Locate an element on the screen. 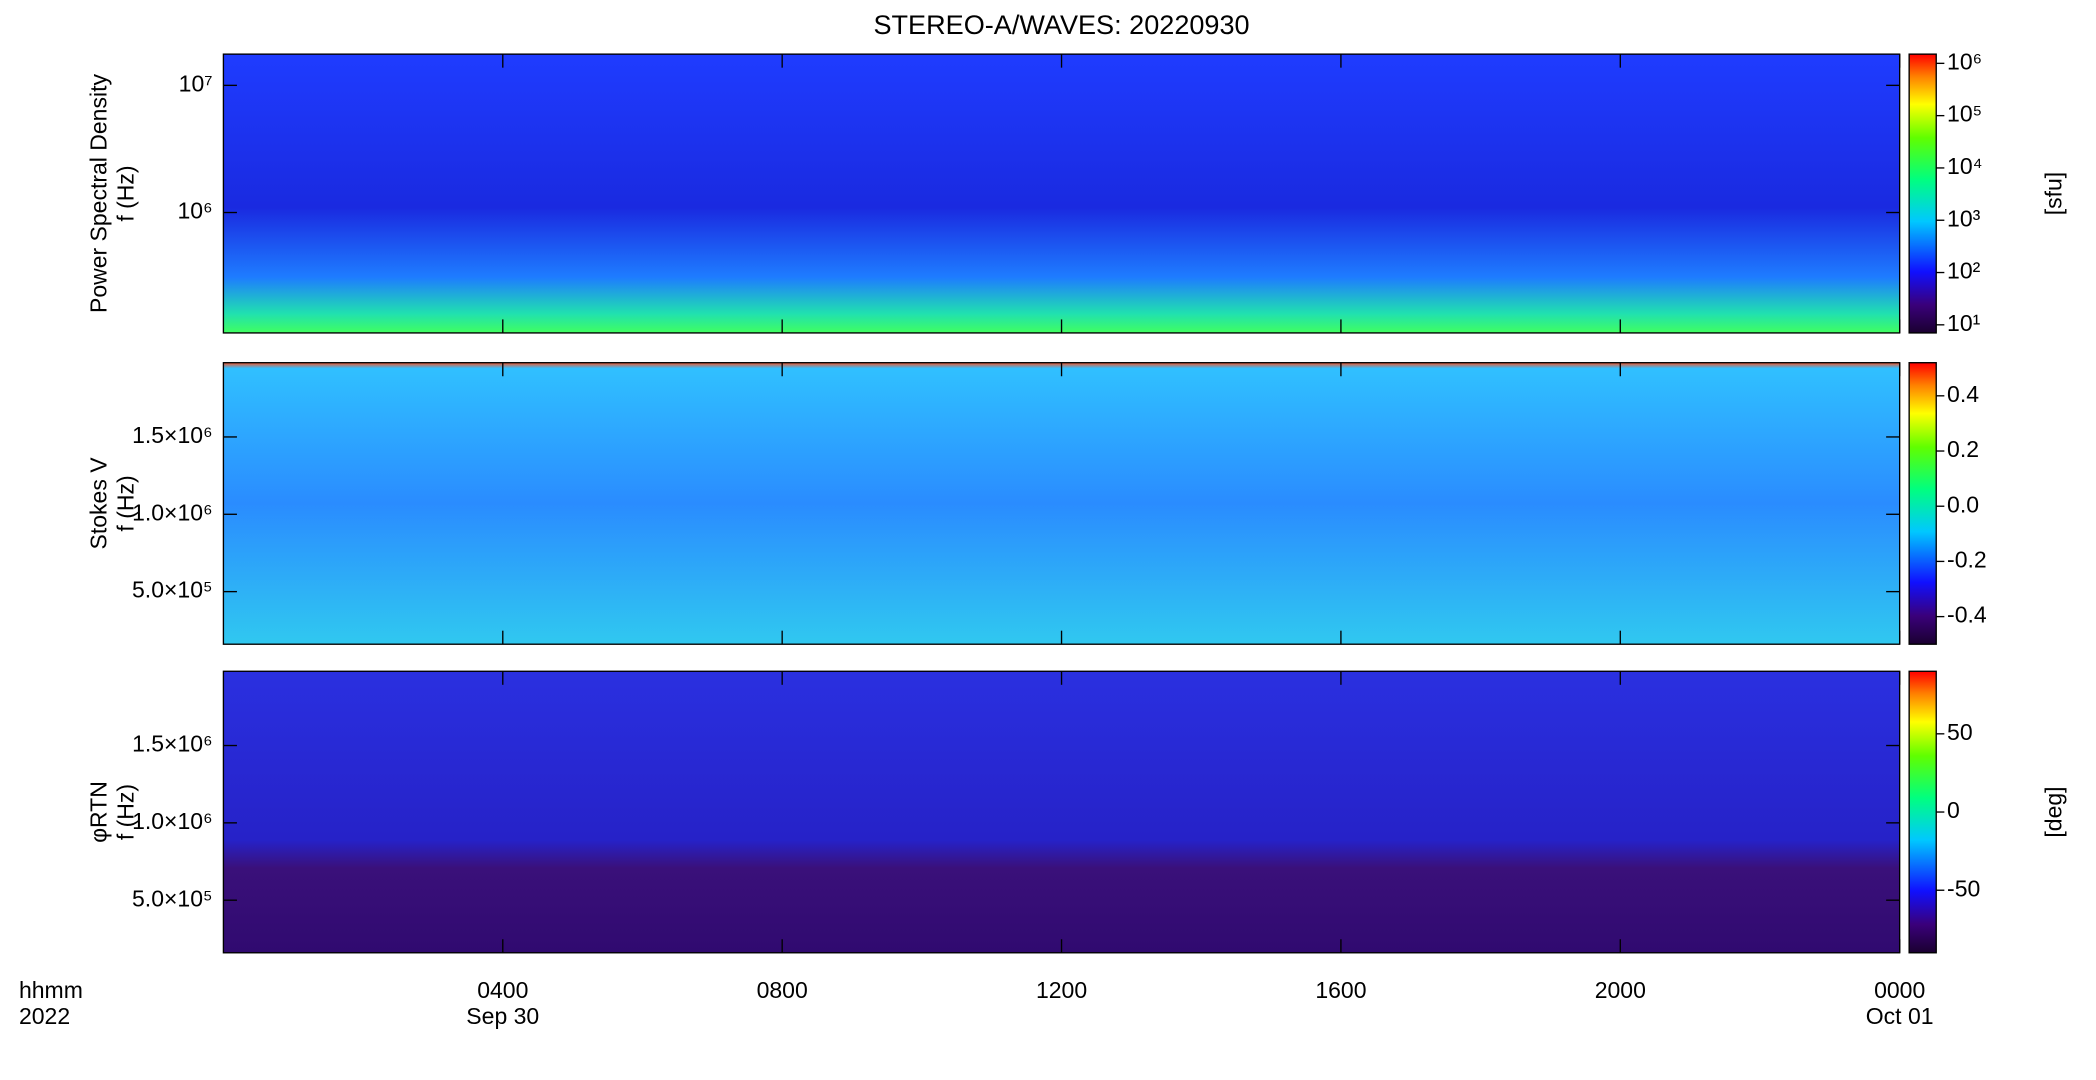 Image resolution: width=2096 pixels, height=1080 pixels. colorbar-tick-label: 0.0 is located at coordinates (1963, 504).